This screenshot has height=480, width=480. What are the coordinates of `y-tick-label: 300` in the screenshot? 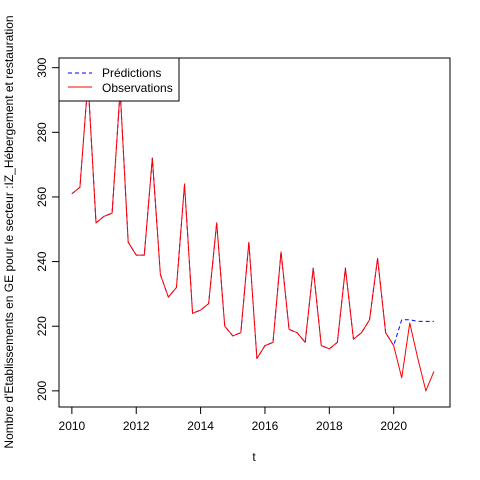 It's located at (42, 67).